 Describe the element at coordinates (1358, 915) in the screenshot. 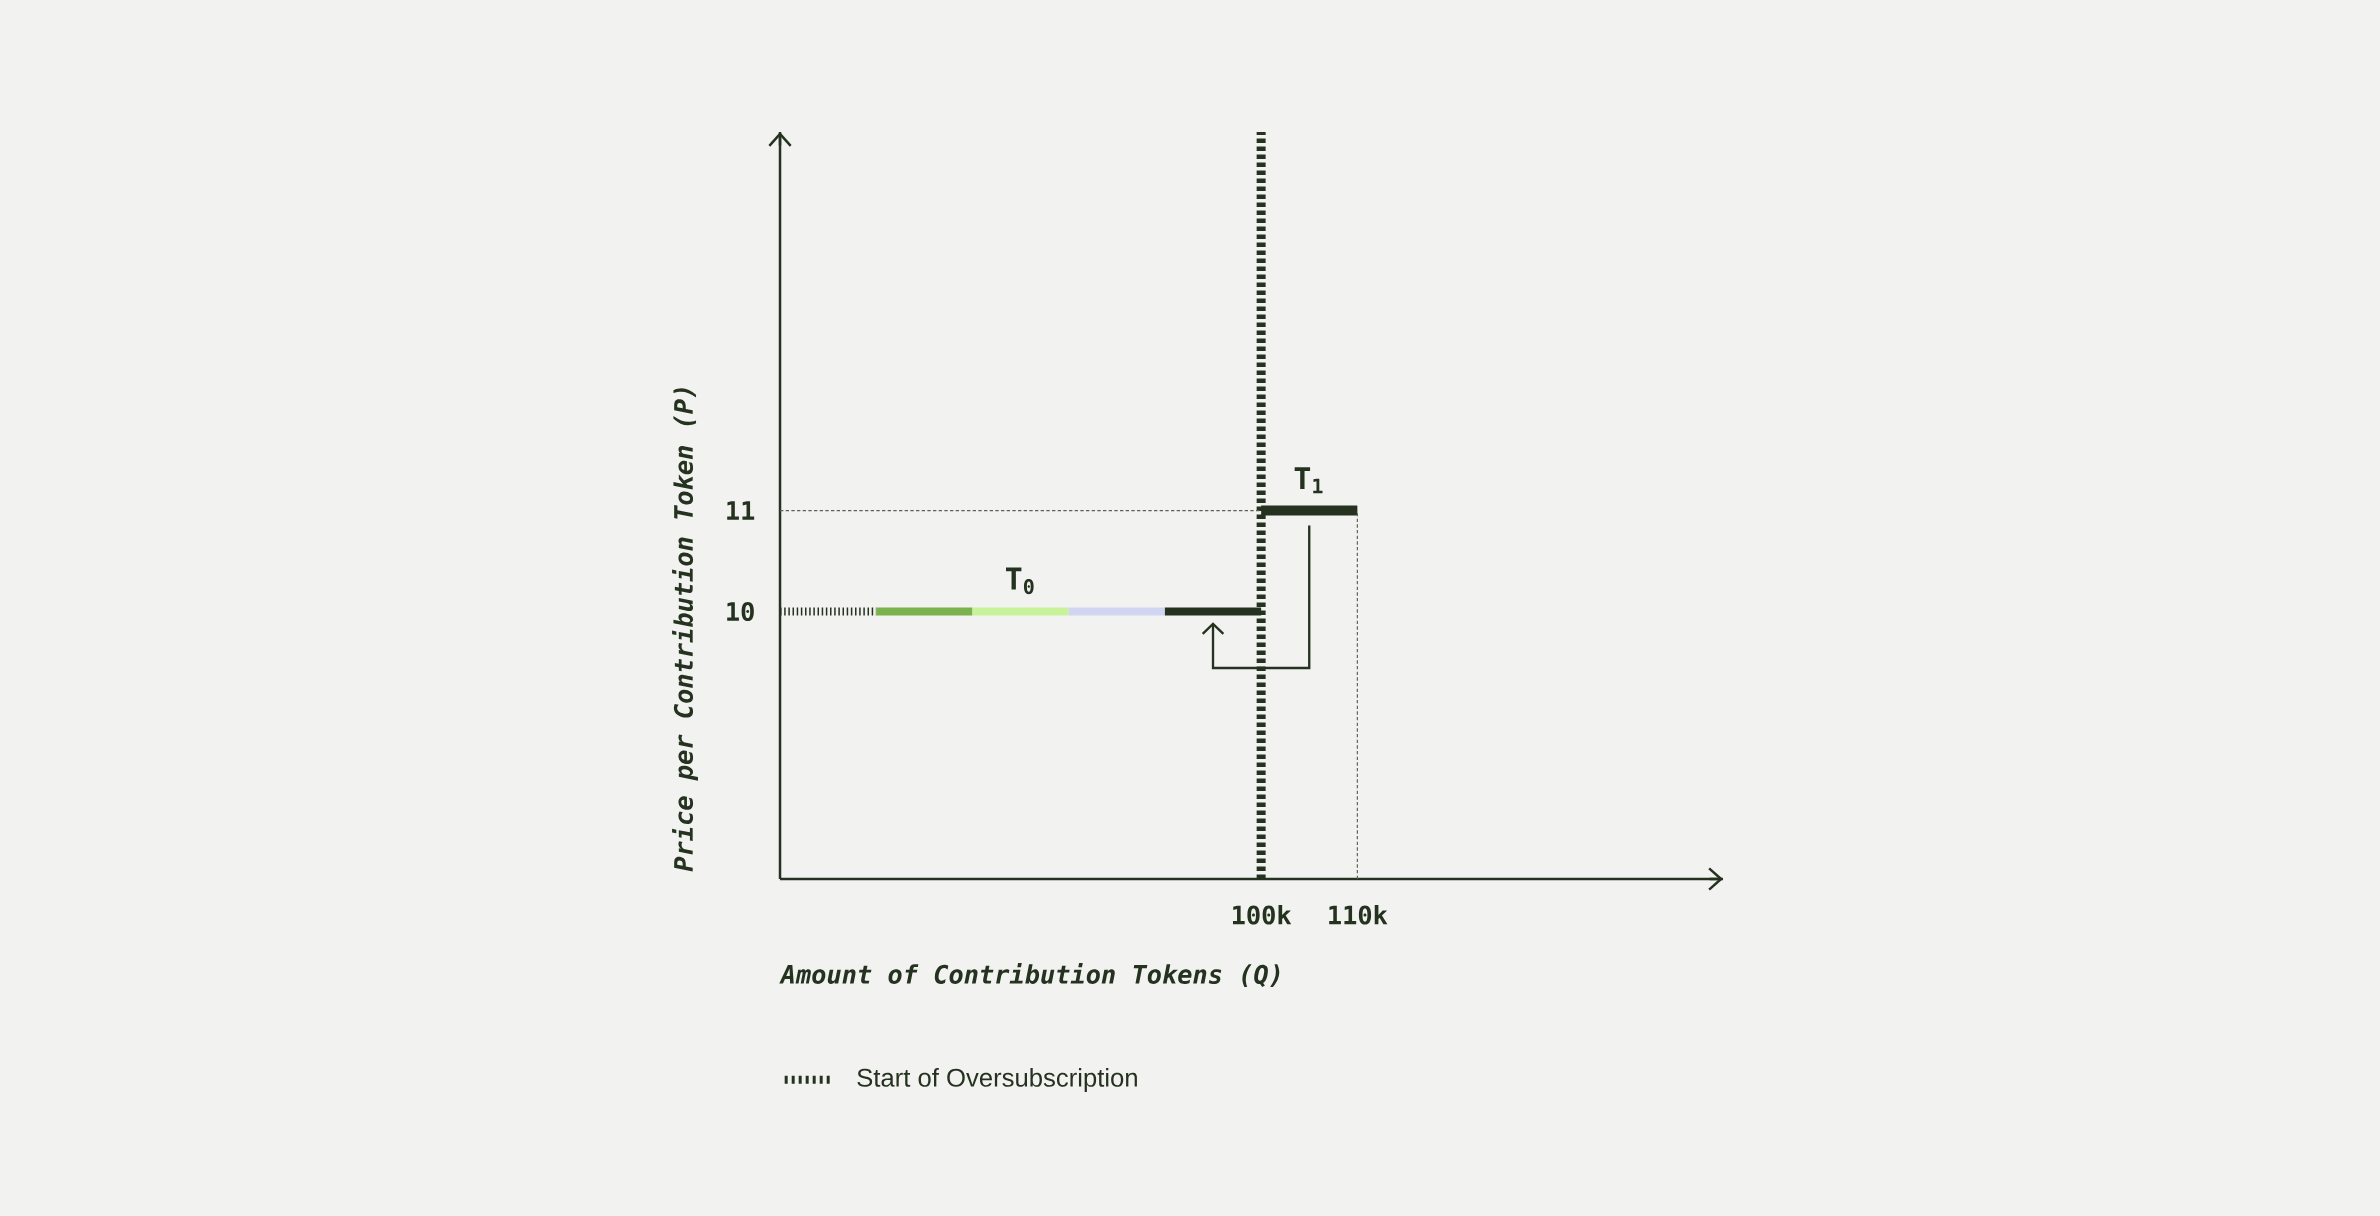

I see `x-tick-label: 110k` at that location.